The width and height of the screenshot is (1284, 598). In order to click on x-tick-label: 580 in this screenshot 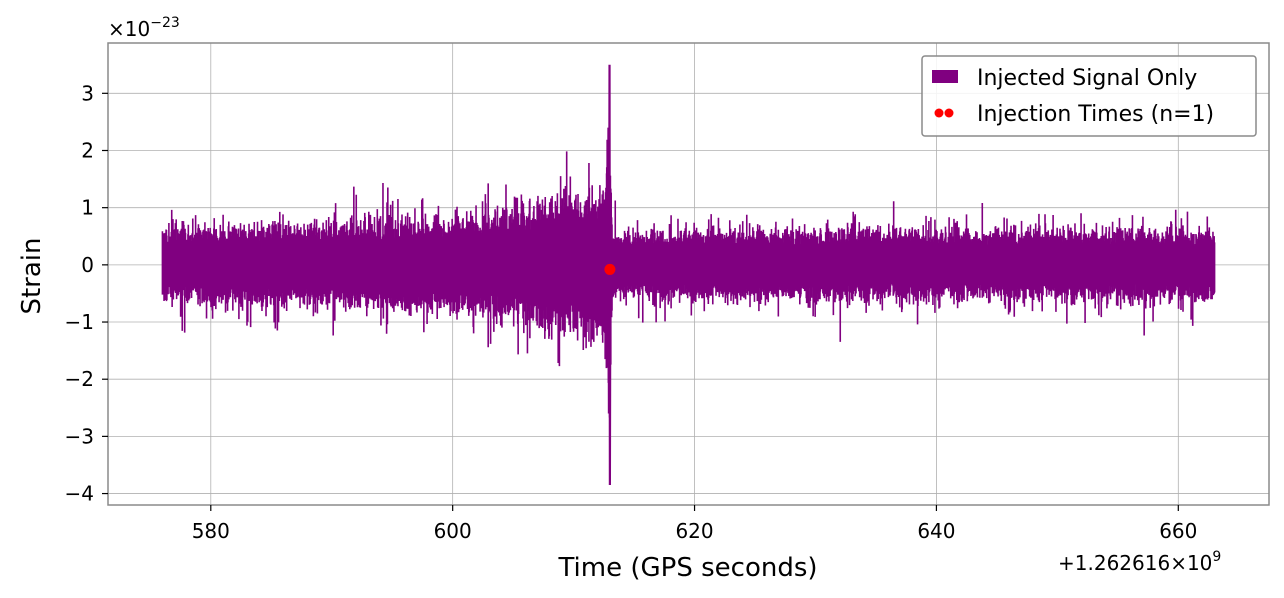, I will do `click(211, 531)`.